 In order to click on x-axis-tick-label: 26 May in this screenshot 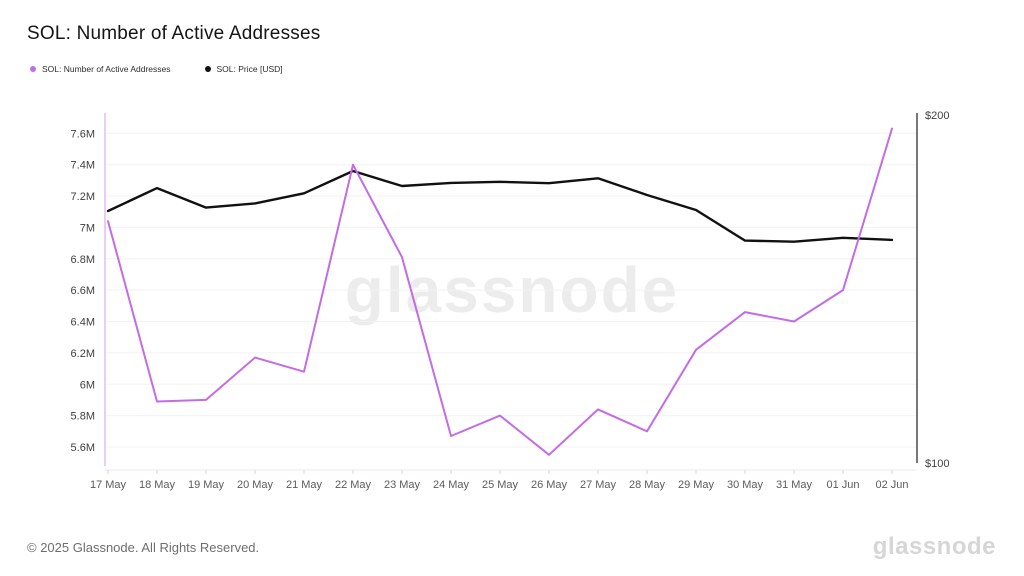, I will do `click(549, 485)`.